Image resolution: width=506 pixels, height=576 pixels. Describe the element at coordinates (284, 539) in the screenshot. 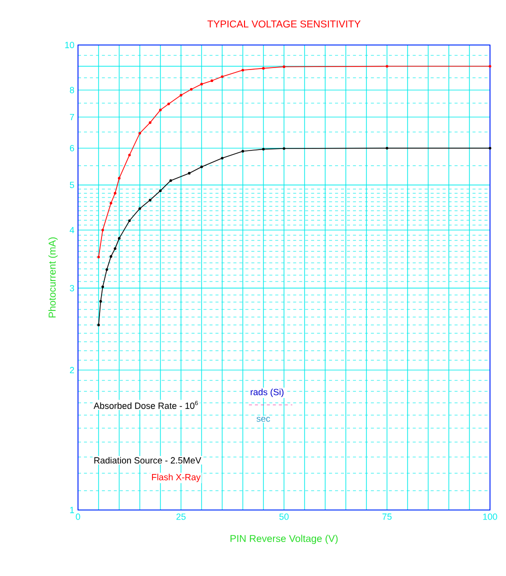

I see `x-axis-title: PIN Reverse Voltage (V)` at that location.